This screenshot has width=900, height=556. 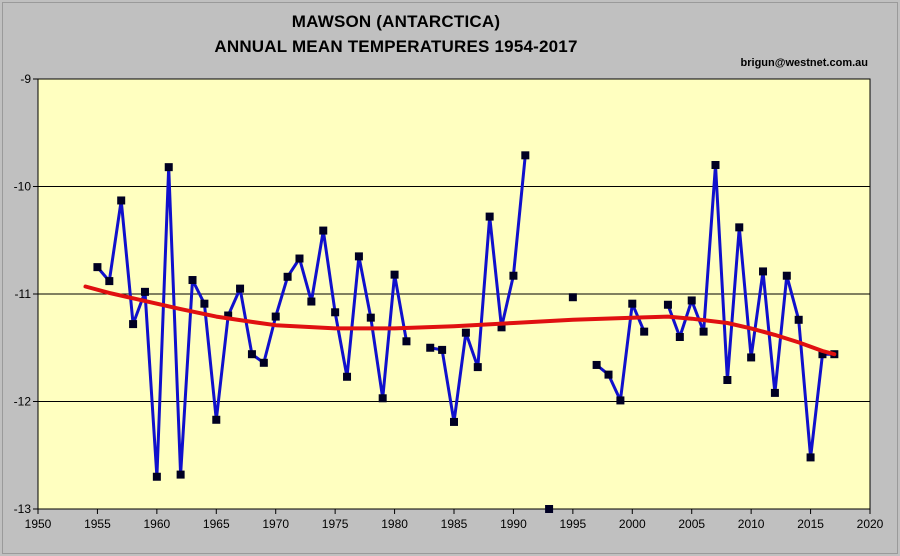 What do you see at coordinates (810, 524) in the screenshot?
I see `x-tick-label: 2015` at bounding box center [810, 524].